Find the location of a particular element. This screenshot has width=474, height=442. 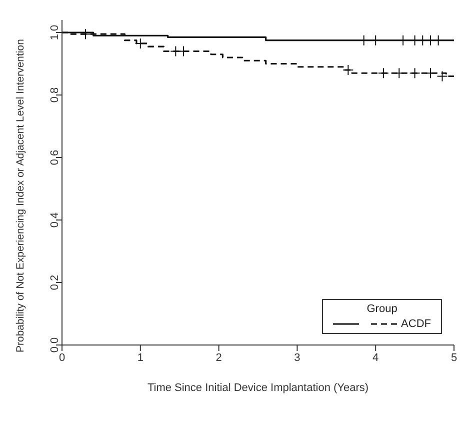

x-tick-label: 0 is located at coordinates (62, 358).